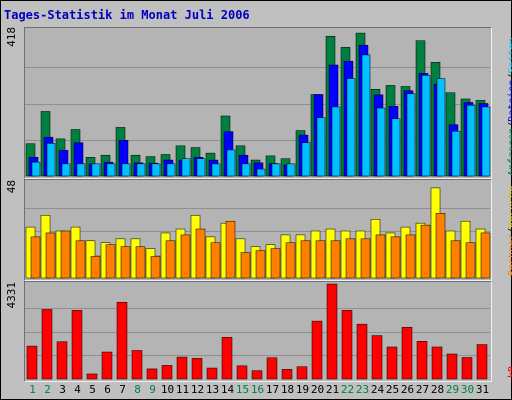 Image resolution: width=512 pixels, height=400 pixels. I want to click on day-label-13: 13, so click(212, 389).